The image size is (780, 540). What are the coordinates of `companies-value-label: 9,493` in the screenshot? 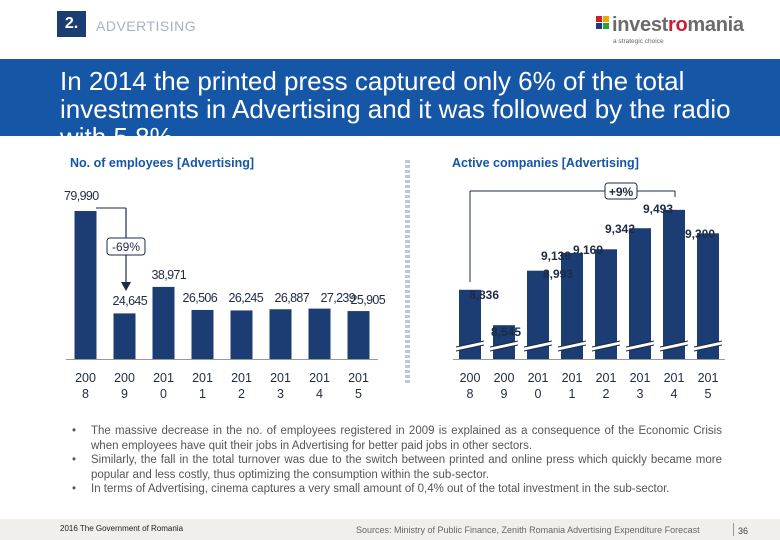 It's located at (658, 209).